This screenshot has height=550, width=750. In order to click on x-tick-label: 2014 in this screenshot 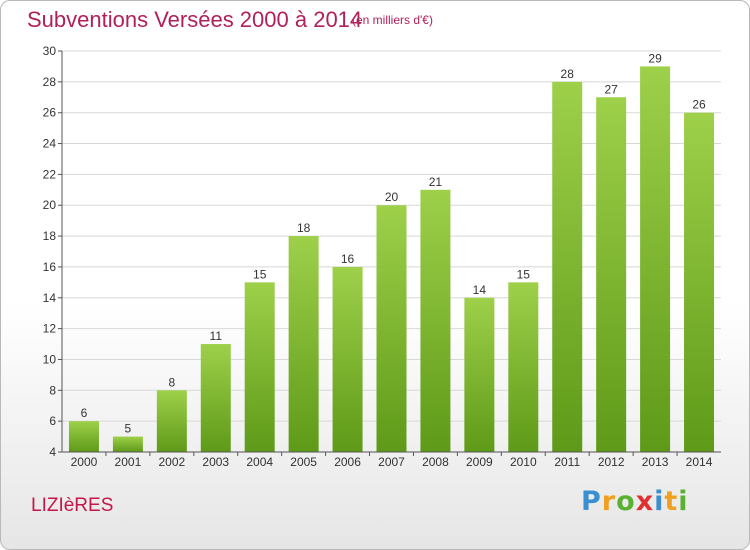, I will do `click(699, 462)`.